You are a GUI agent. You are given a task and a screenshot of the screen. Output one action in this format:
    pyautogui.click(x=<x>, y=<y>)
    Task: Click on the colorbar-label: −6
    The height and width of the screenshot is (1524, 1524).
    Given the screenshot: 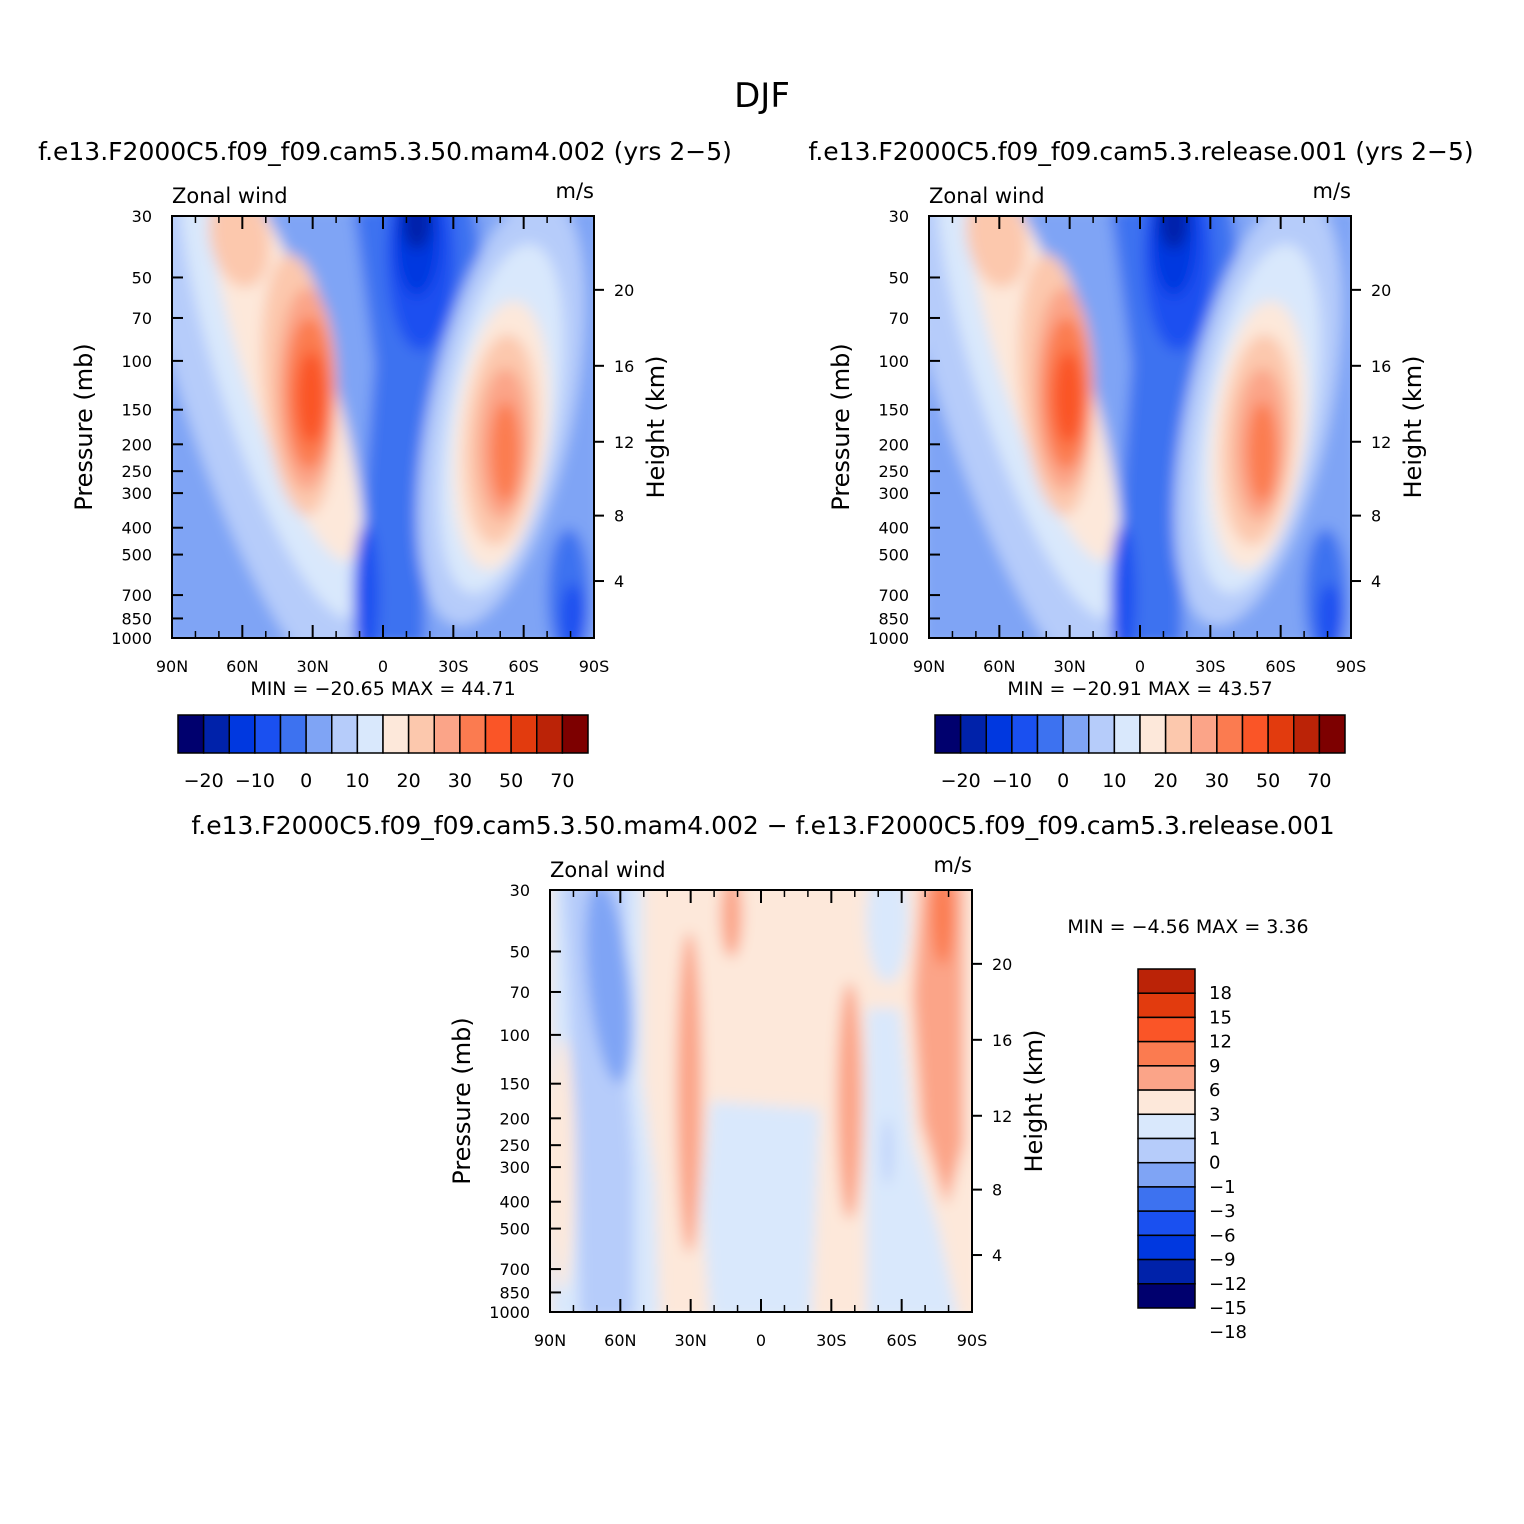 What is the action you would take?
    pyautogui.click(x=1222, y=1235)
    